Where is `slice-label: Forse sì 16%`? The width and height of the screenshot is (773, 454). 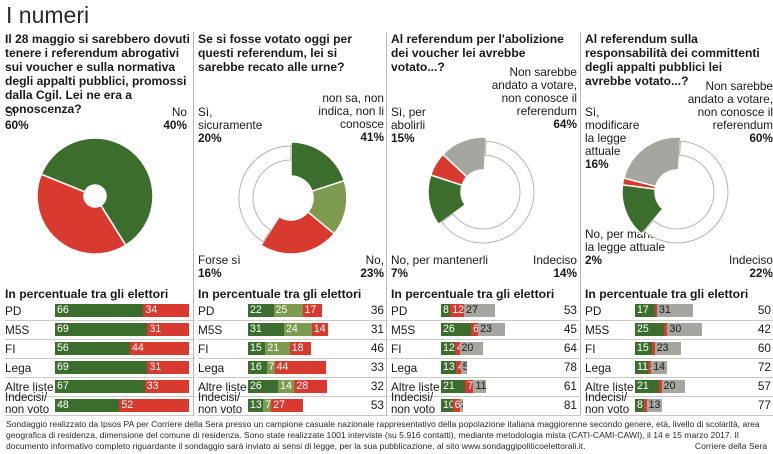 slice-label: Forse sì 16% is located at coordinates (219, 267).